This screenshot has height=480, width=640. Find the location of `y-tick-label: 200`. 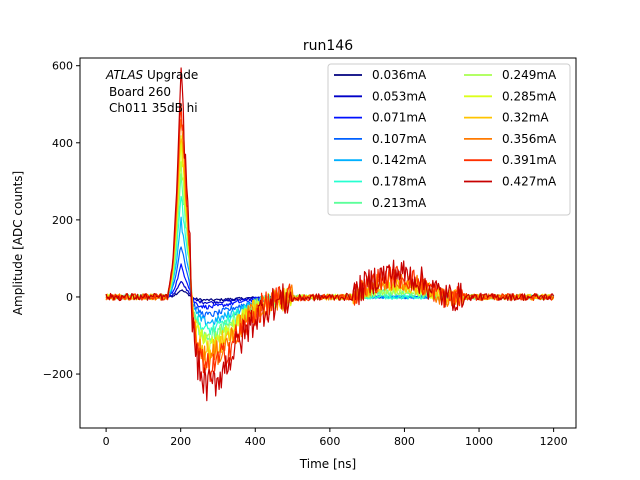

y-tick-label: 200 is located at coordinates (62, 220).